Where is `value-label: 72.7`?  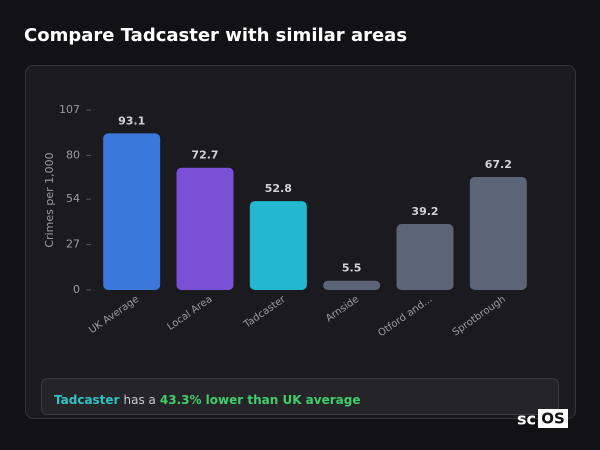 value-label: 72.7 is located at coordinates (204, 155).